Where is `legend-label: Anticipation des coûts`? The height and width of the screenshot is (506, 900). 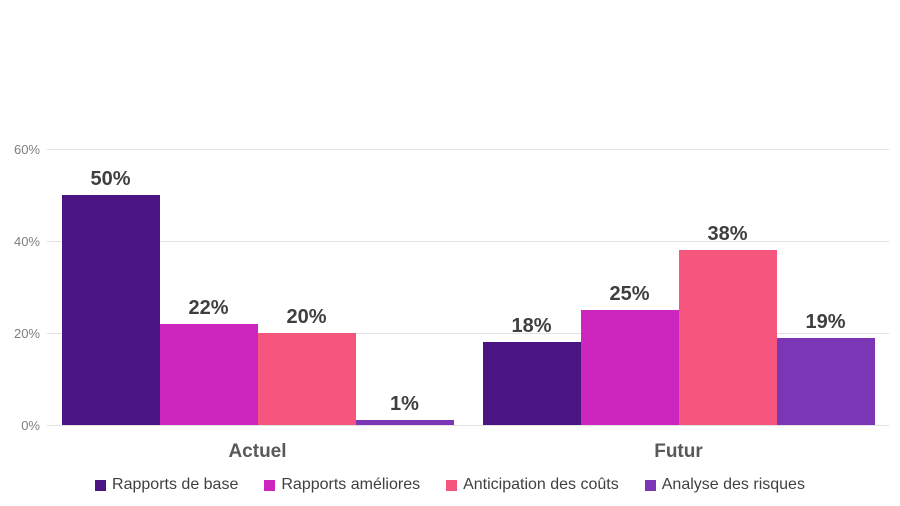
legend-label: Anticipation des coûts is located at coordinates (541, 484).